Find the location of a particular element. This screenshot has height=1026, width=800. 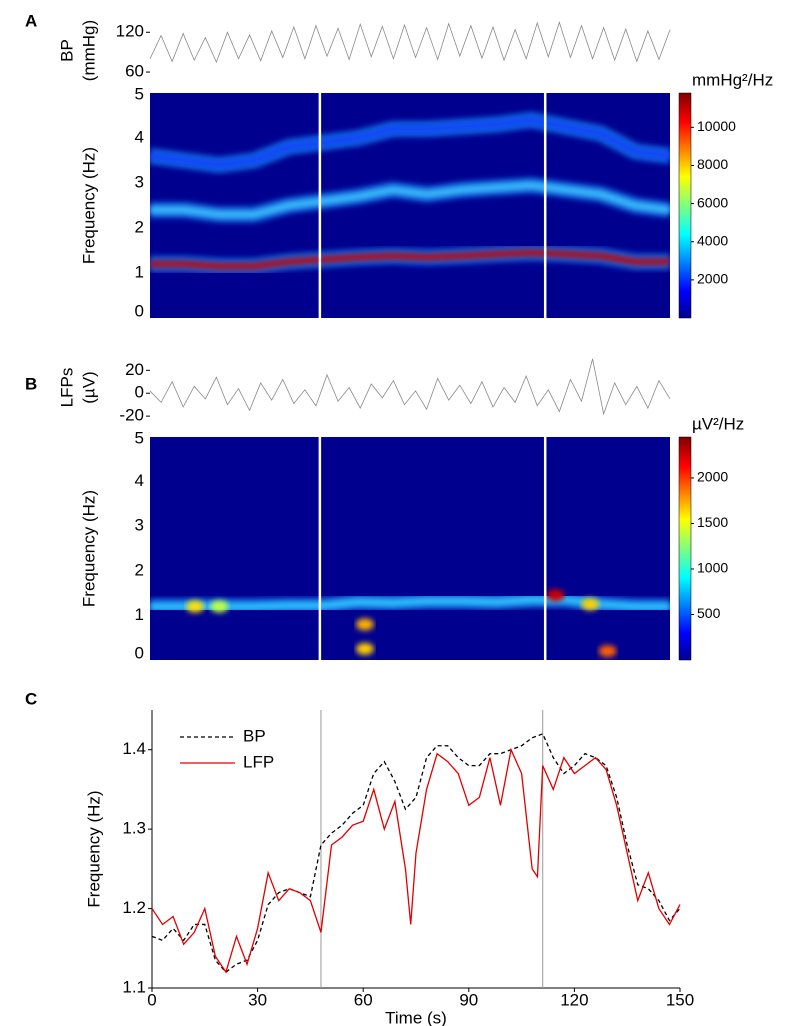

y-axis-label: BP is located at coordinates (66, 50).